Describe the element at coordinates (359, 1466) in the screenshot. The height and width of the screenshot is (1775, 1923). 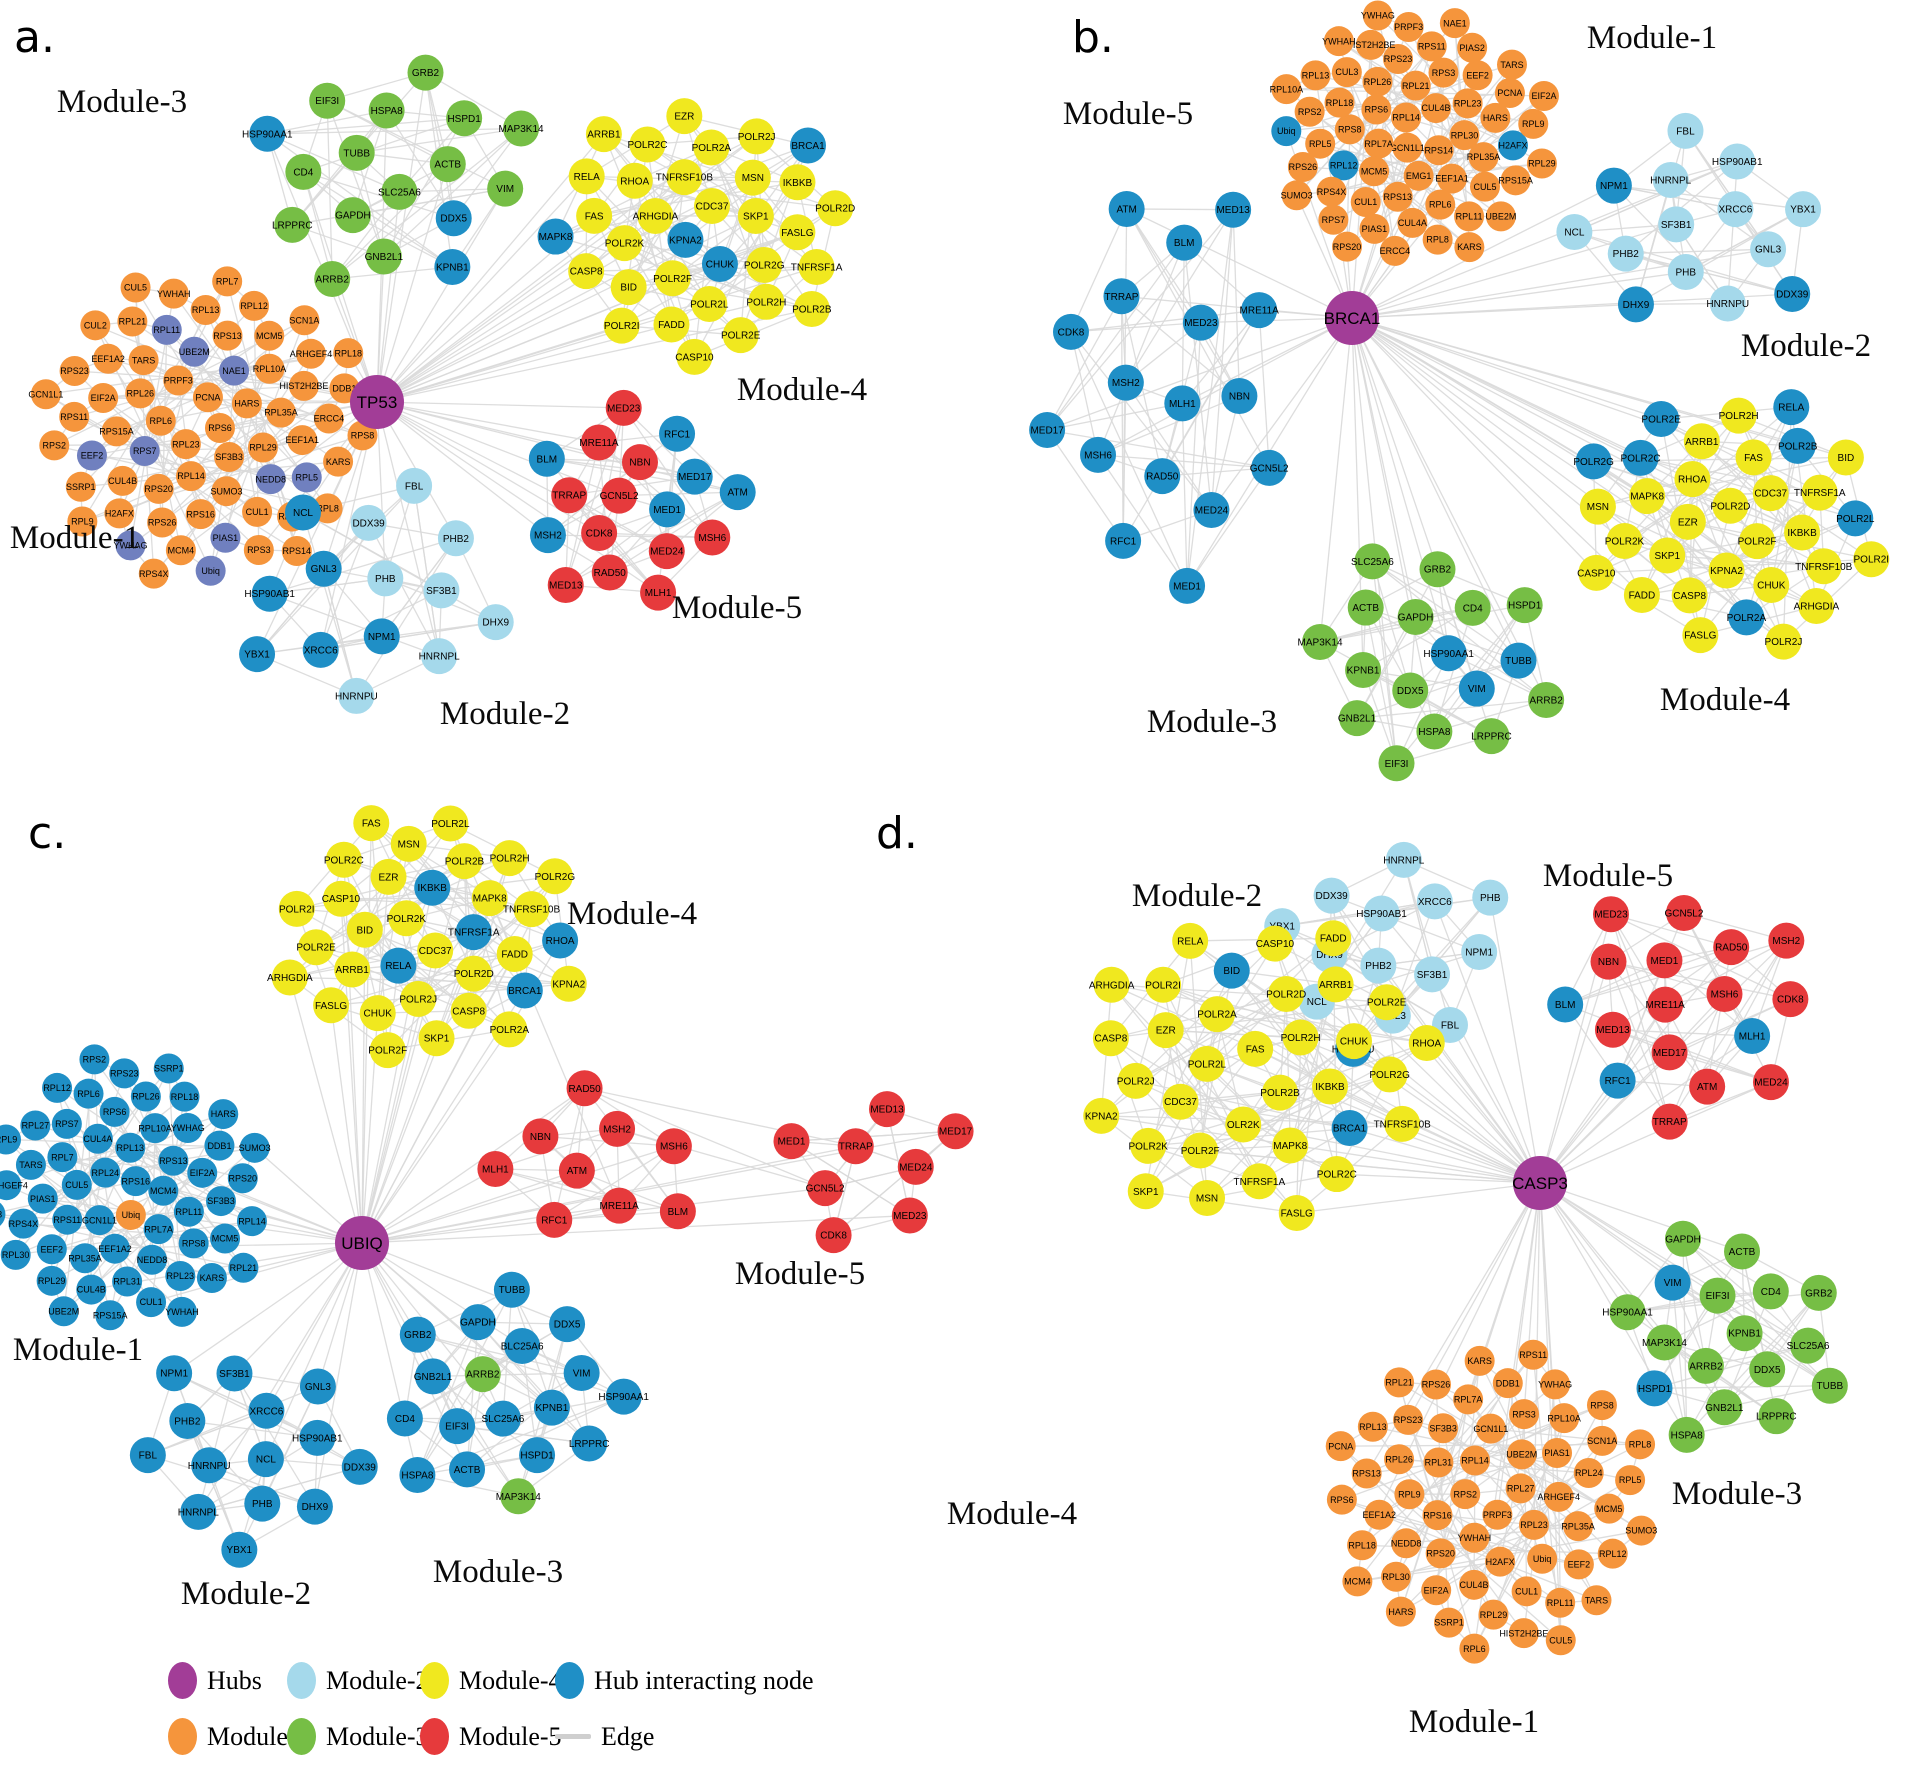
I see `c-node-ddx39: DDX39` at that location.